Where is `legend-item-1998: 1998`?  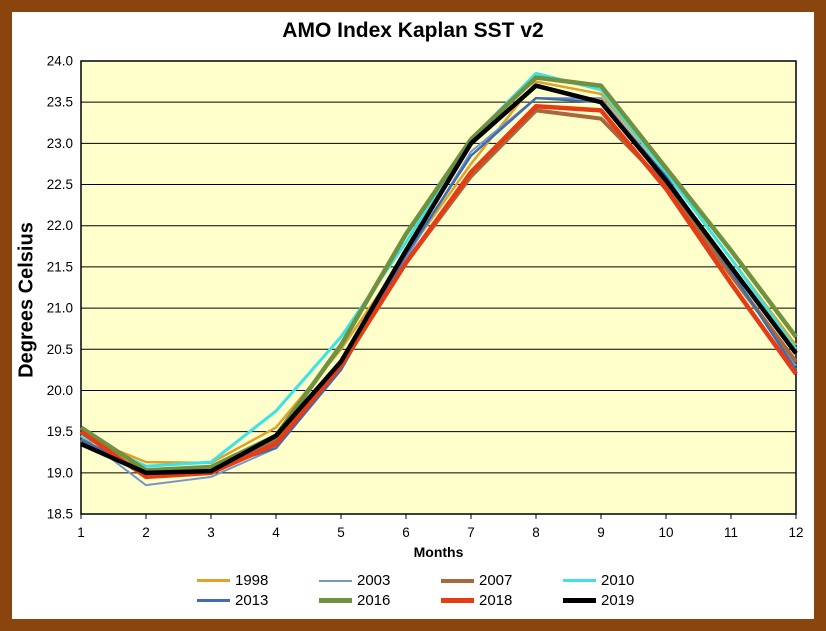
legend-item-1998: 1998 is located at coordinates (258, 580).